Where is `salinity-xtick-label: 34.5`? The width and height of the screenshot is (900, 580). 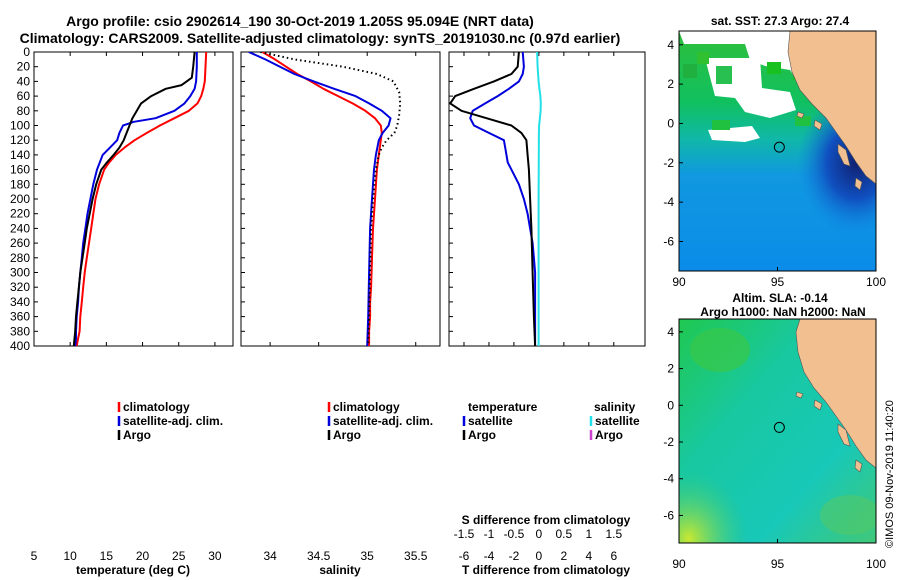 salinity-xtick-label: 34.5 is located at coordinates (319, 556).